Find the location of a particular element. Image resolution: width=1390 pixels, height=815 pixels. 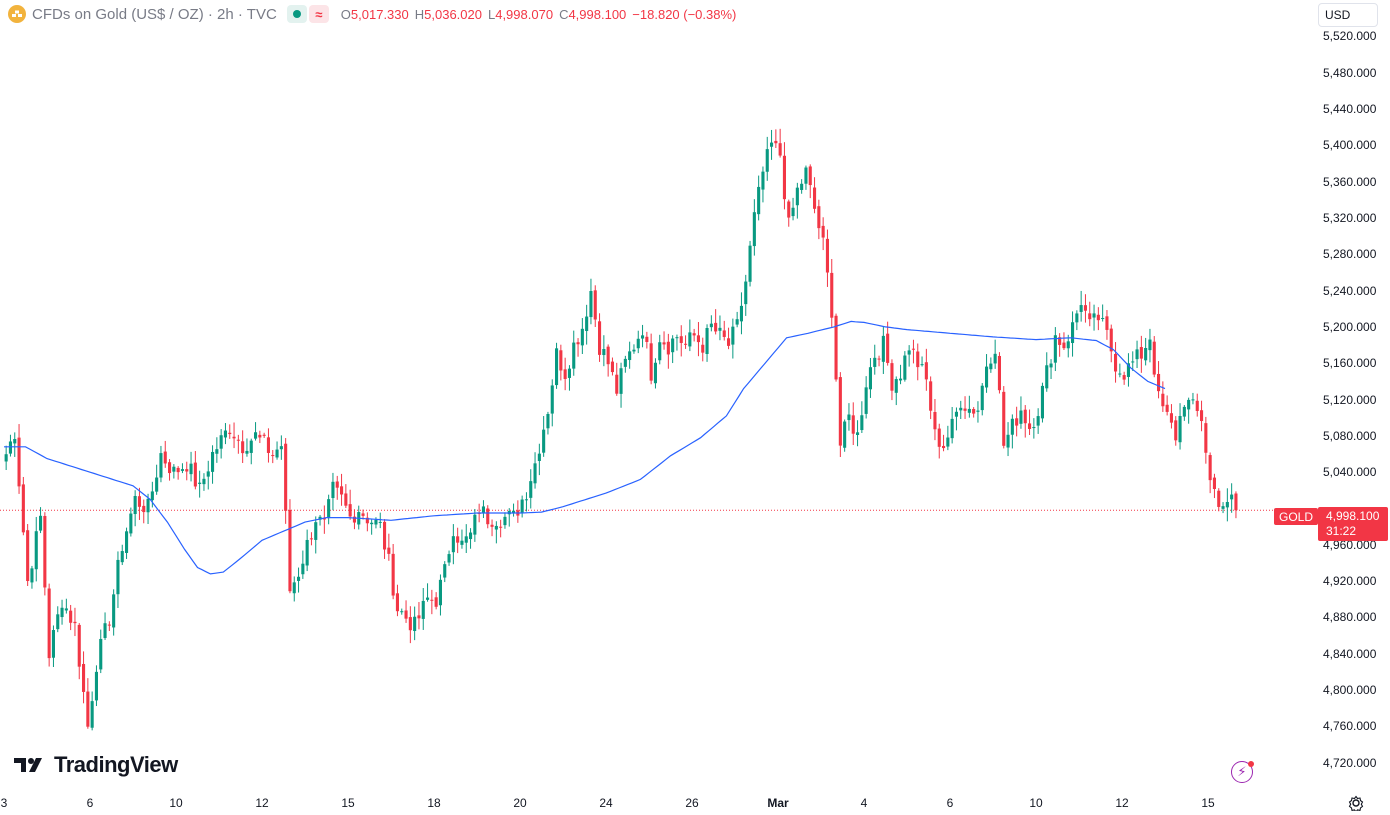

price-tick-label: 4,880.000 is located at coordinates (1350, 617).